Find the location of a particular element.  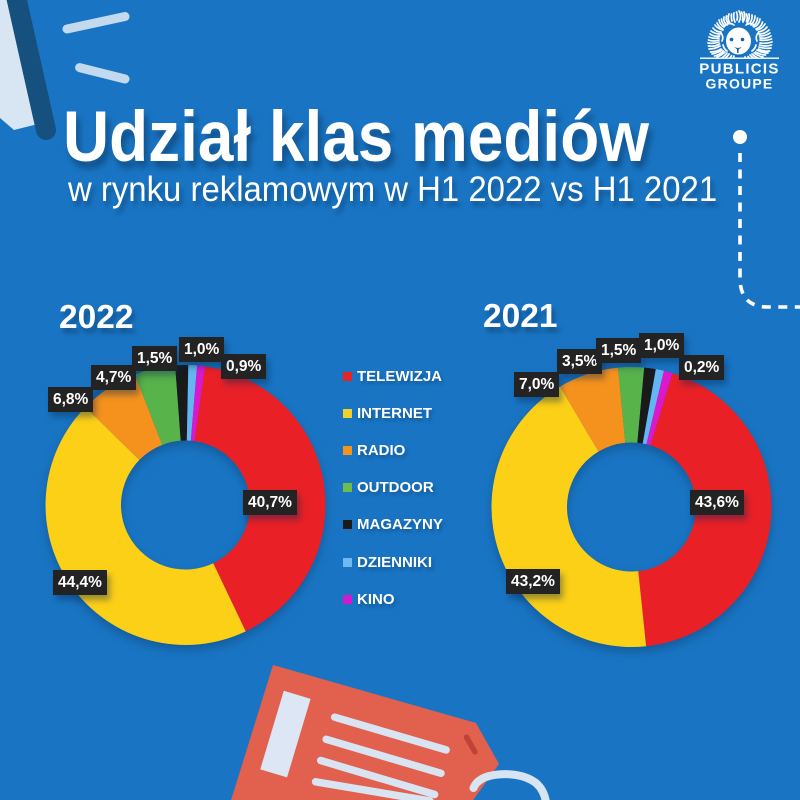

svg-text: GROUPE is located at coordinates (740, 84).